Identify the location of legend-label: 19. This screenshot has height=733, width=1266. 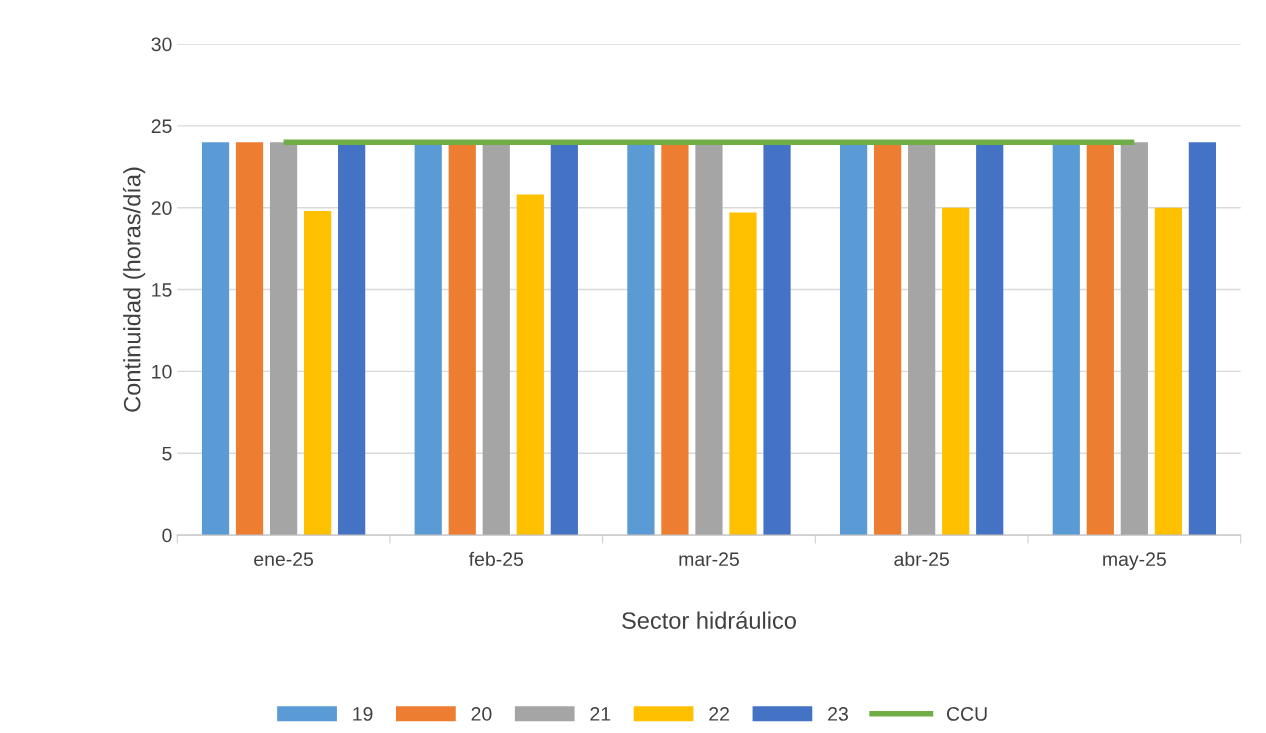
(363, 714).